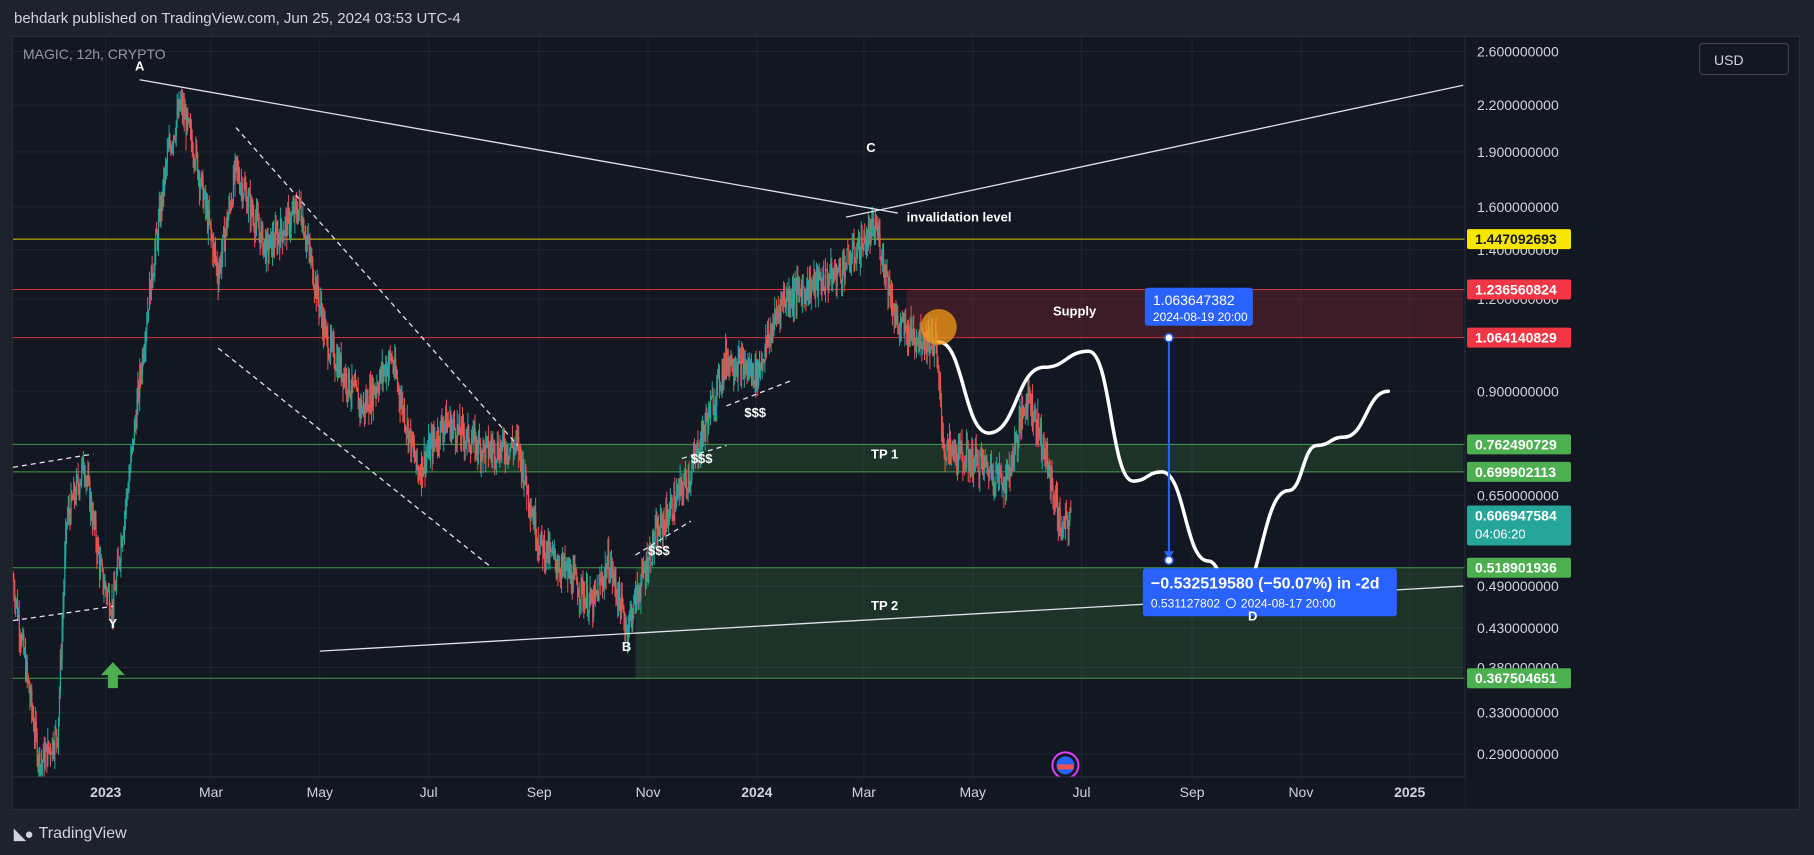 This screenshot has width=1814, height=855. I want to click on tradingview-brand: ◣● TradingView, so click(70, 834).